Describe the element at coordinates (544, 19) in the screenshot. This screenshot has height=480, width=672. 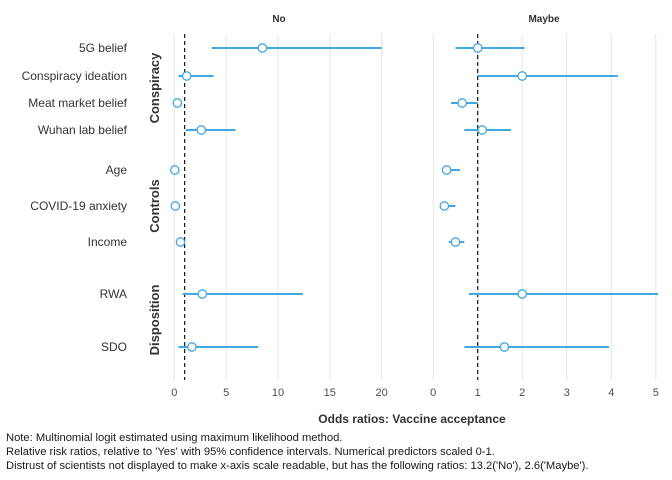
I see `facet-label-maybe: Maybe` at that location.